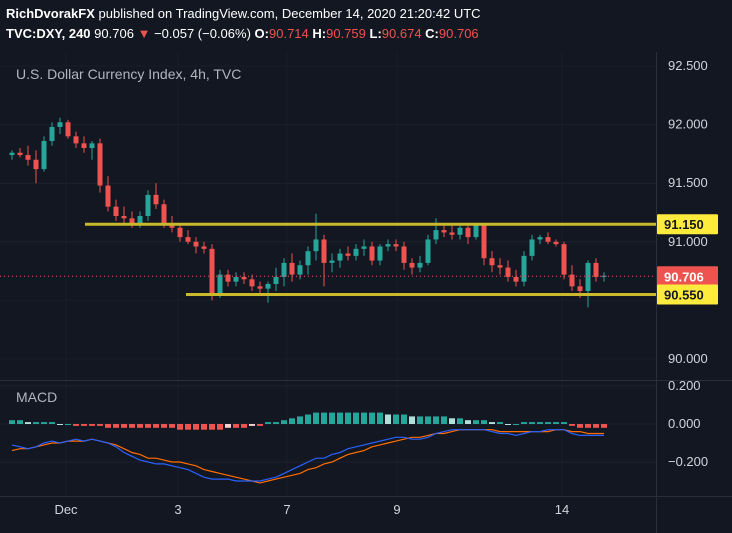  Describe the element at coordinates (36, 397) in the screenshot. I see `macd-title: MACD` at that location.